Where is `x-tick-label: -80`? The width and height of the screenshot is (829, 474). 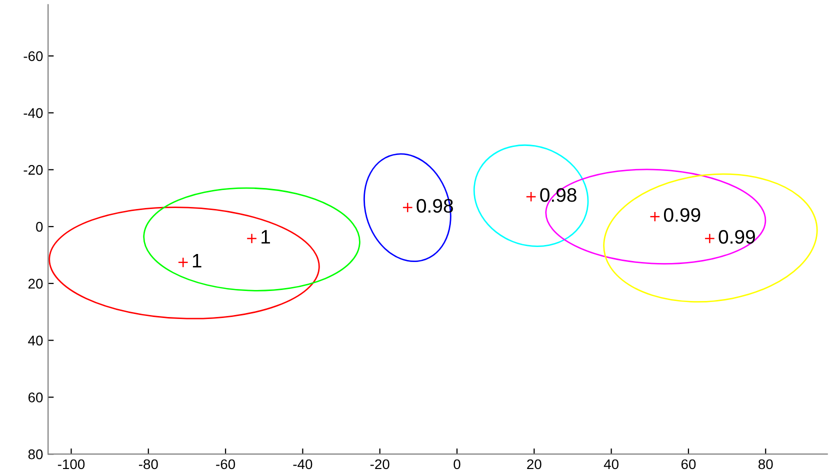
x-tick-label: -80 is located at coordinates (148, 464).